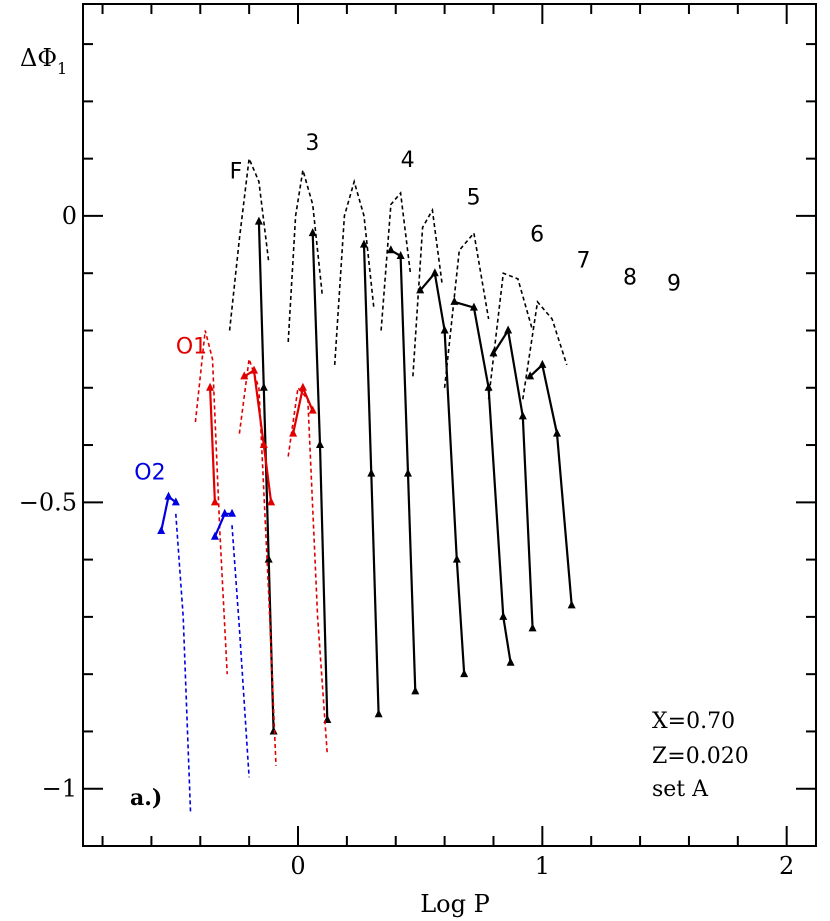  I want to click on mode-label-5: 7, so click(584, 260).